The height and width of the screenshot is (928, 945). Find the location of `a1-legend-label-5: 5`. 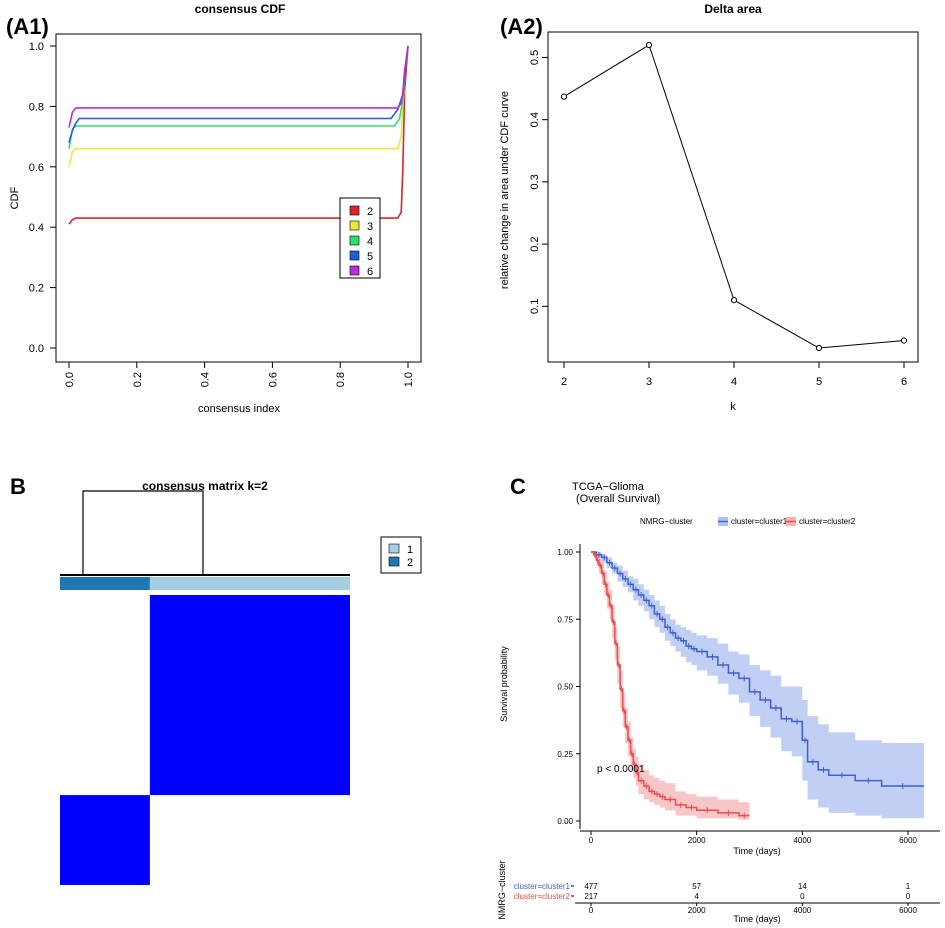

a1-legend-label-5: 5 is located at coordinates (370, 257).